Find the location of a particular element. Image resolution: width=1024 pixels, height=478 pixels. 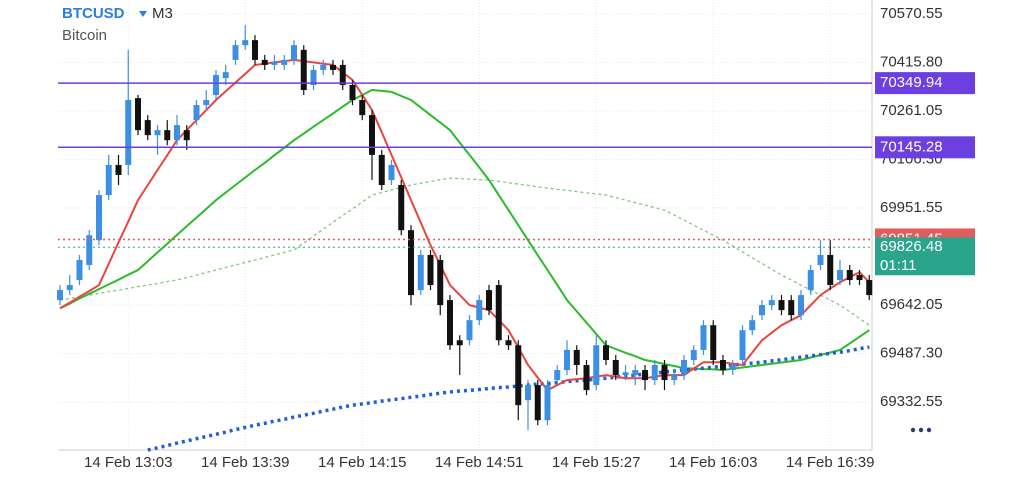

dropdown-icon is located at coordinates (143, 14).